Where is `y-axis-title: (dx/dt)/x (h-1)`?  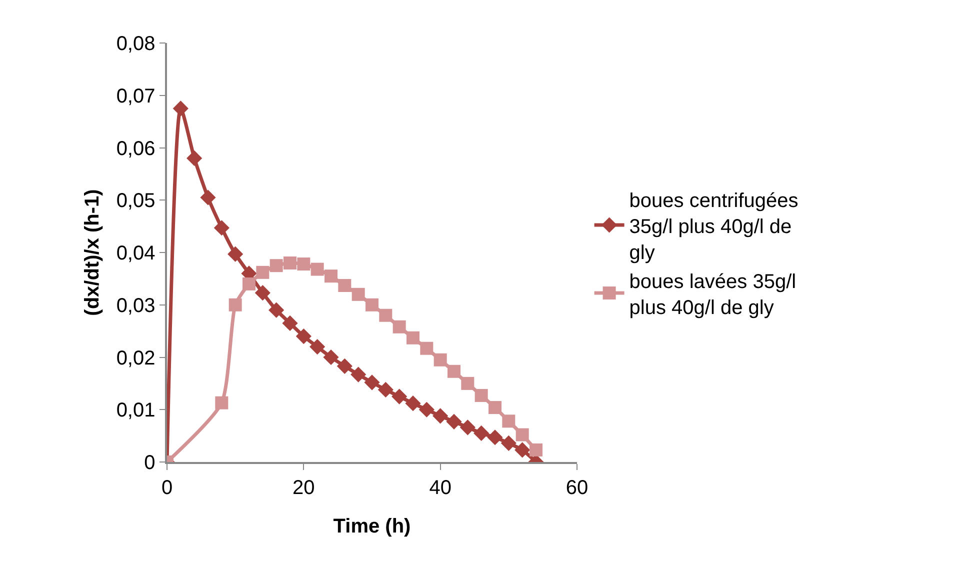 y-axis-title: (dx/dt)/x (h-1) is located at coordinates (92, 252).